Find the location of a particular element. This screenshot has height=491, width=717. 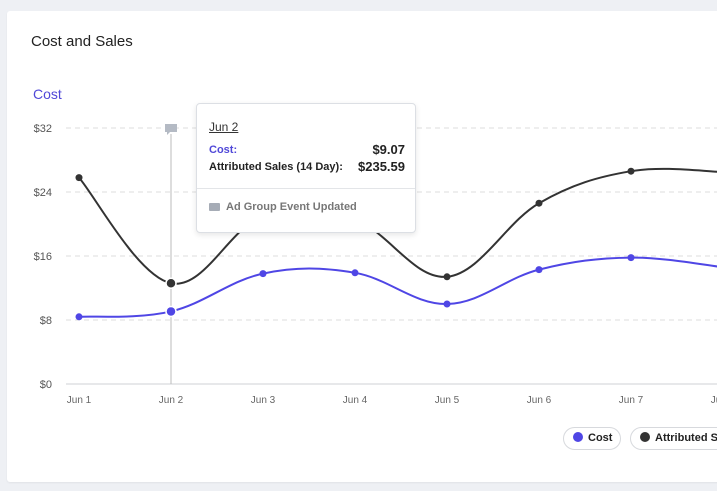

x-tick-label: Jun 5 is located at coordinates (447, 400).